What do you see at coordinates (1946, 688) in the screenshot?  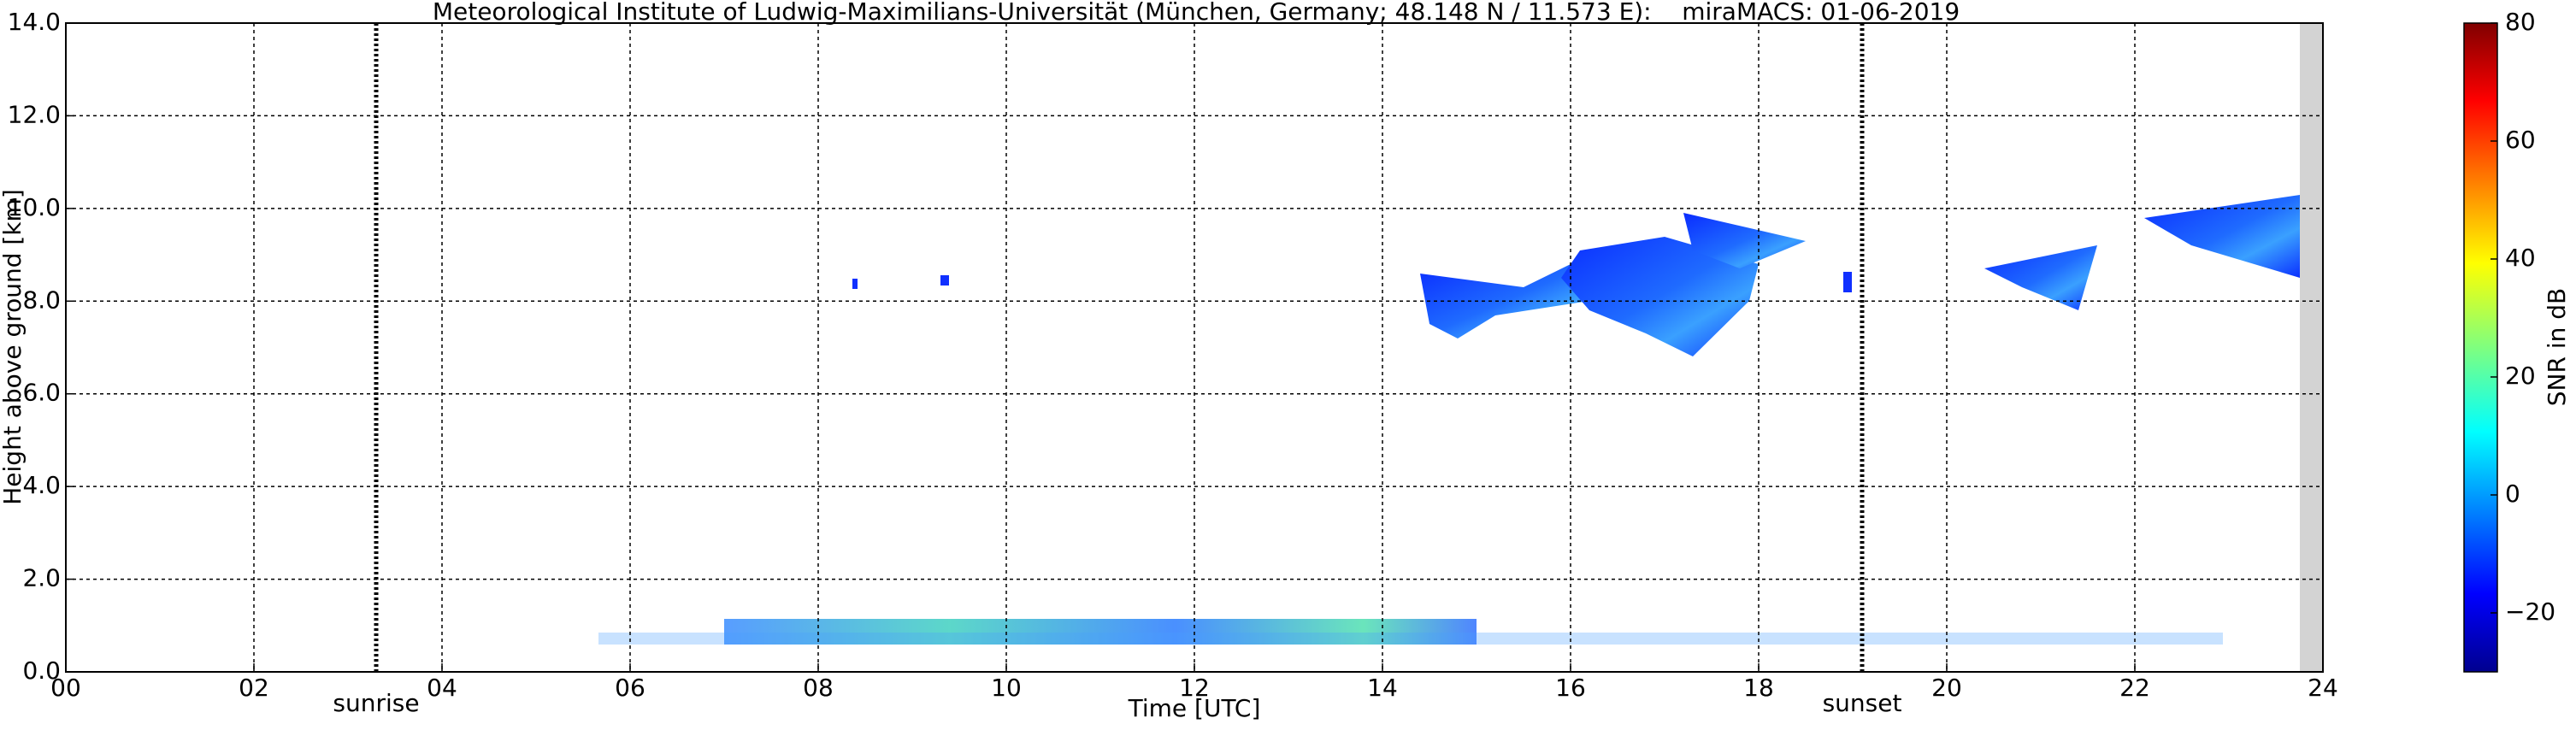 I see `x-tick-label: 20` at bounding box center [1946, 688].